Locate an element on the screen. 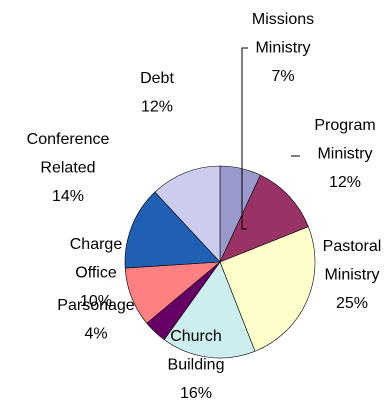 The height and width of the screenshot is (406, 391). slice-category-label: Related is located at coordinates (67, 168).